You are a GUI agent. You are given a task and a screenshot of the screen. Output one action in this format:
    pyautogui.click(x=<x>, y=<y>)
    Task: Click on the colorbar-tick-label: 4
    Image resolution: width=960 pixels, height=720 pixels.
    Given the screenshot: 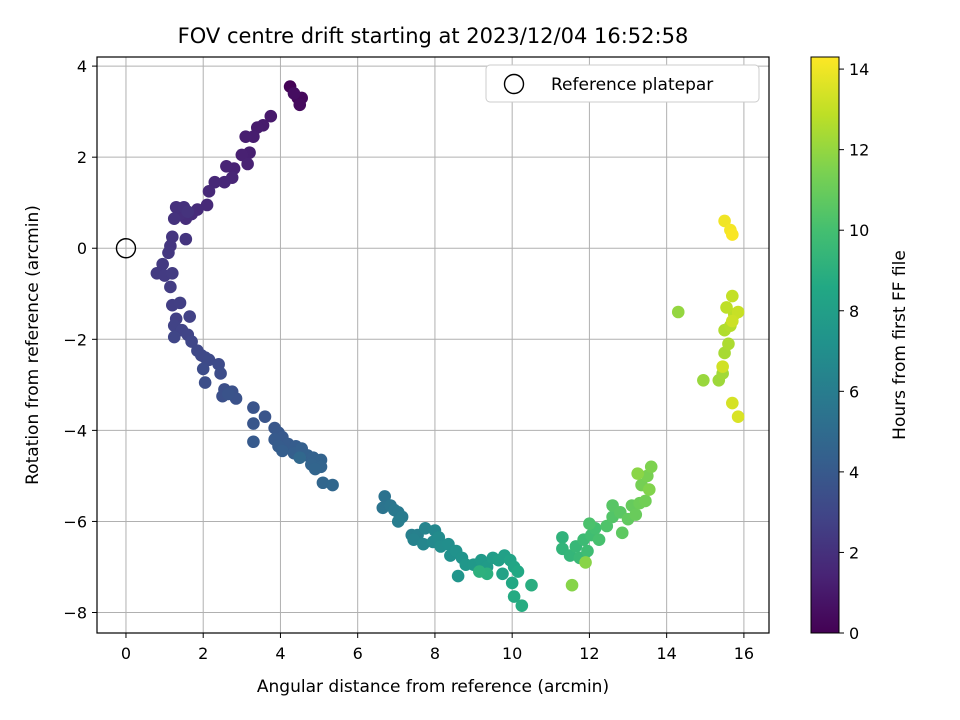 What is the action you would take?
    pyautogui.click(x=854, y=472)
    